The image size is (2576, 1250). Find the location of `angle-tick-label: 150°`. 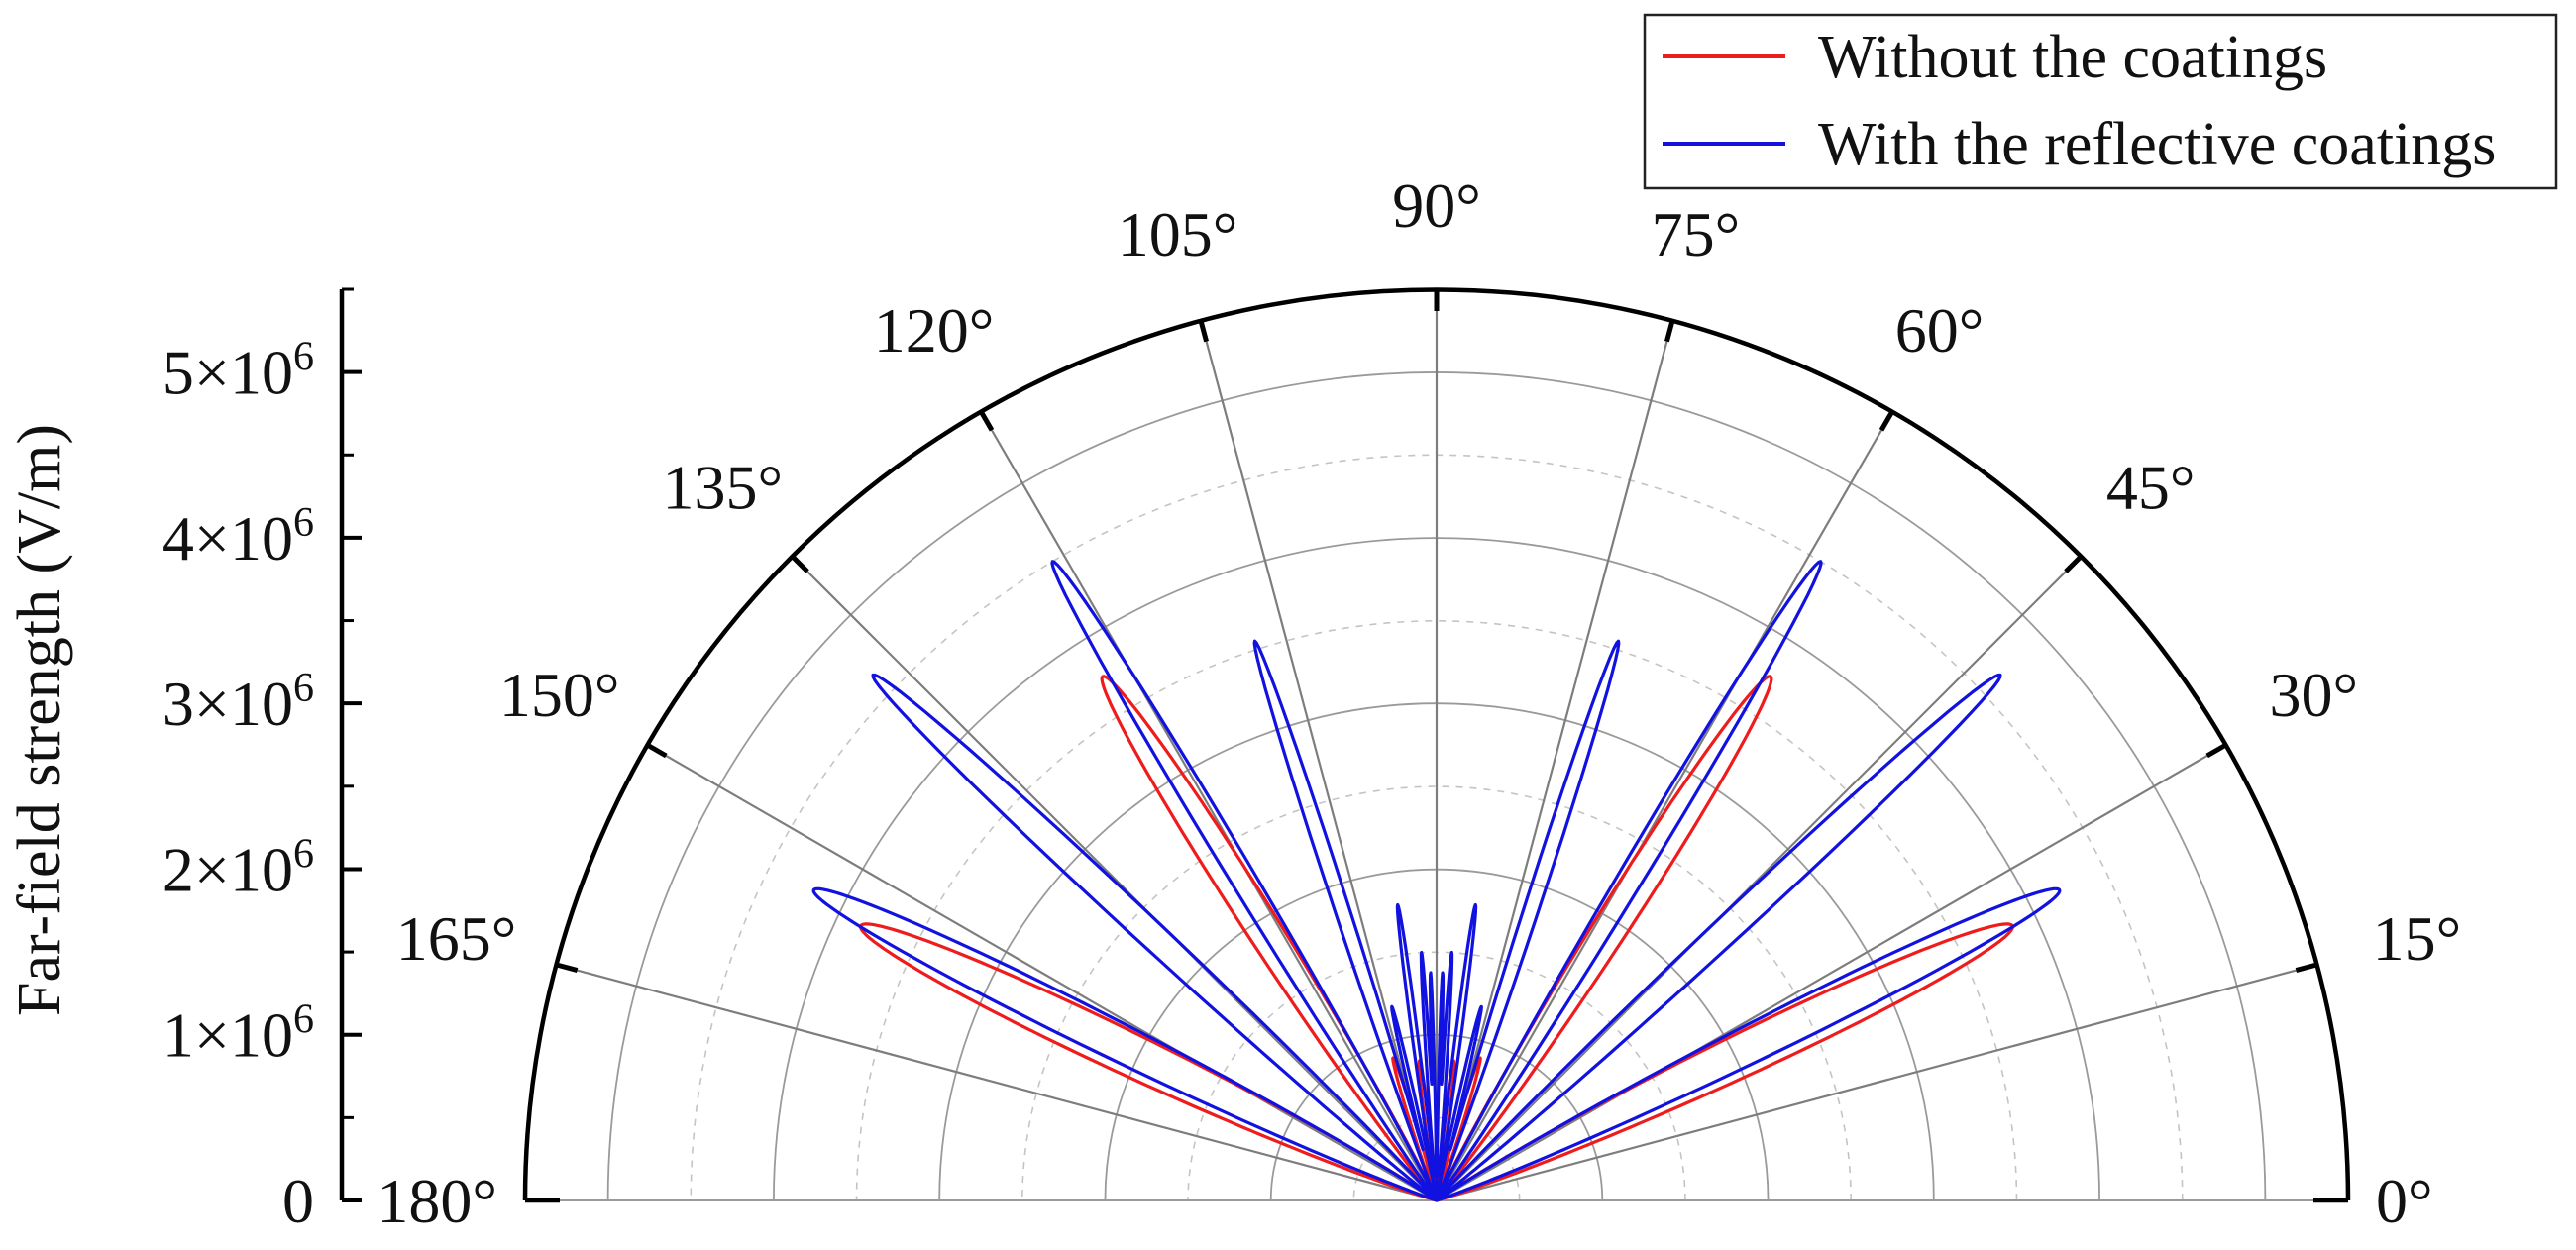

angle-tick-label: 150° is located at coordinates (559, 695).